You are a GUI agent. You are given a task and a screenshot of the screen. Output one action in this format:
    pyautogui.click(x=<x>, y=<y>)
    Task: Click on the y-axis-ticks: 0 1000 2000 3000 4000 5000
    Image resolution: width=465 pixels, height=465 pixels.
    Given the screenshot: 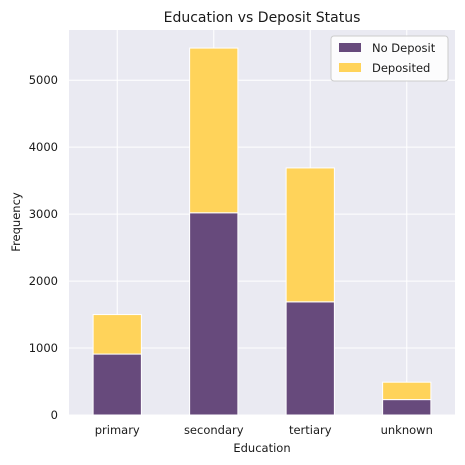 What is the action you would take?
    pyautogui.click(x=43, y=247)
    